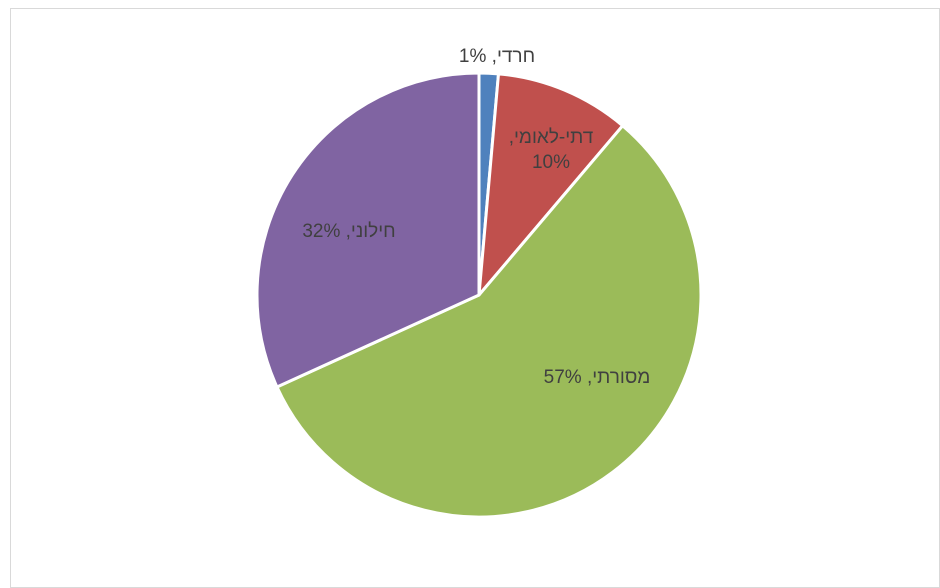  I want to click on label-dati-leumi-line1: דתי-לאומי,, so click(551, 137).